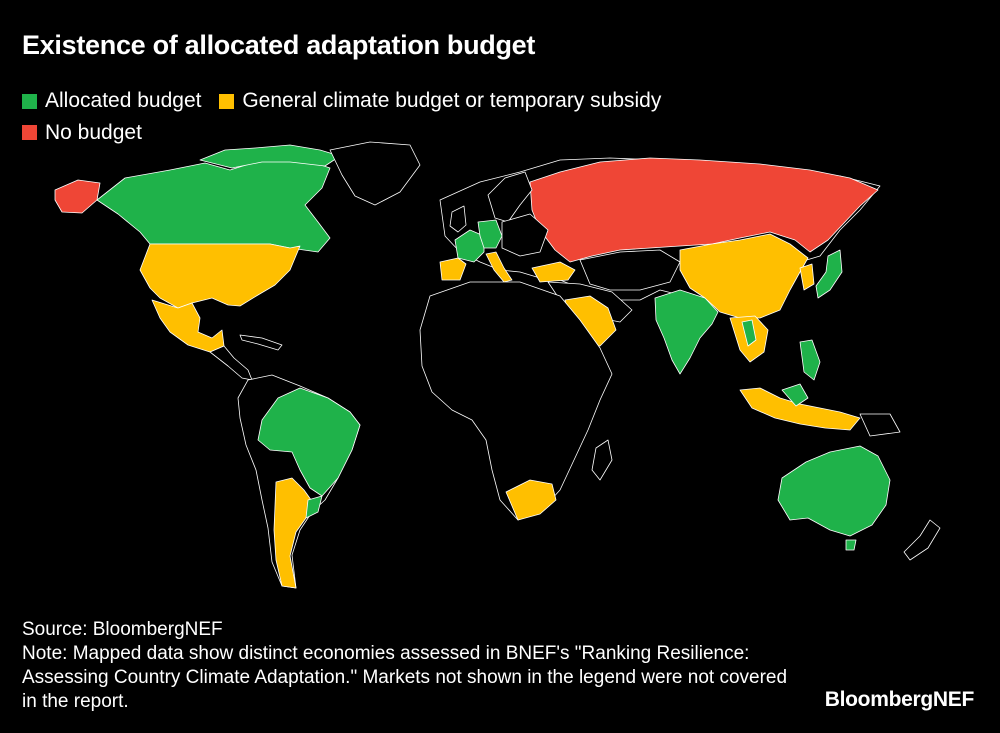  I want to click on legend-item-allocated: Allocated budget, so click(111, 101).